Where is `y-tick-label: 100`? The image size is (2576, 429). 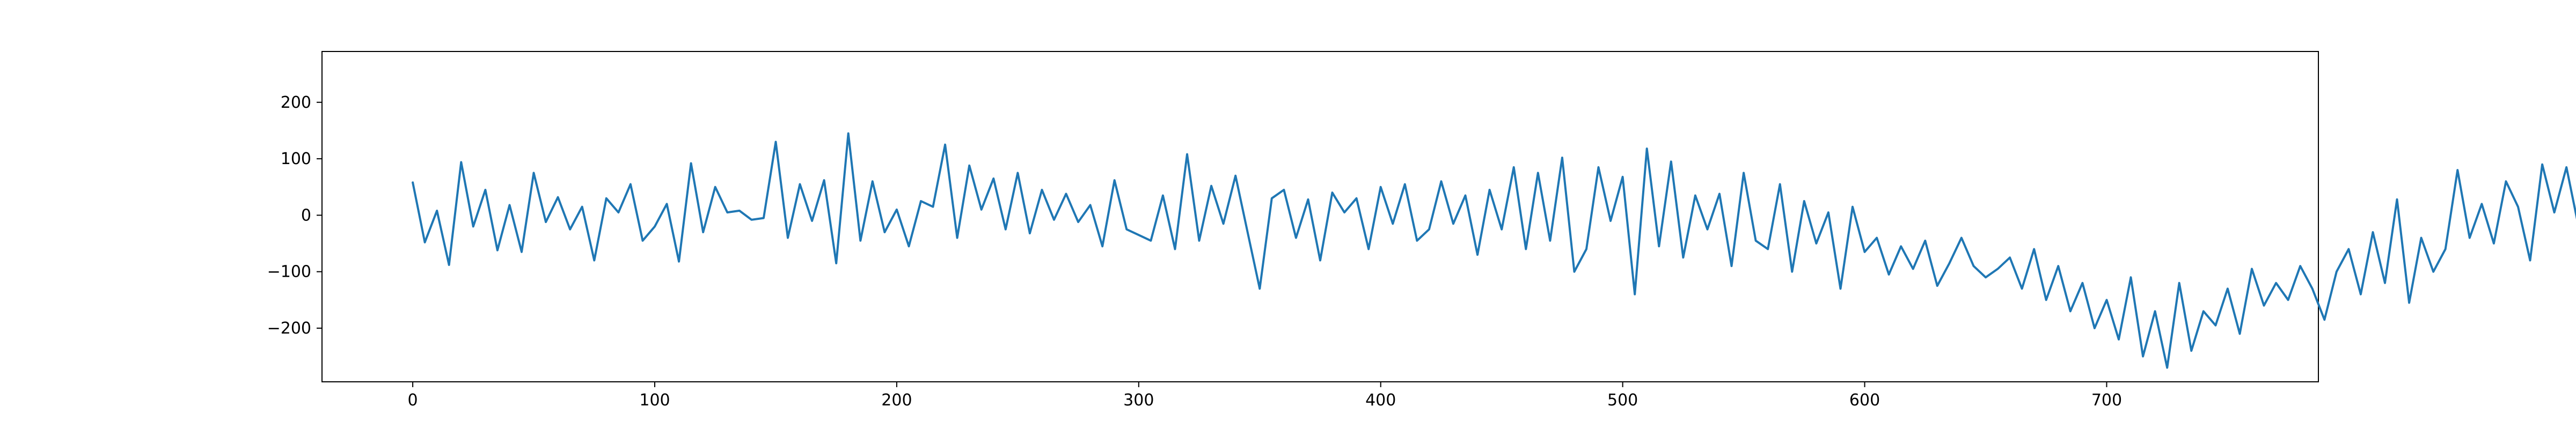 y-tick-label: 100 is located at coordinates (296, 159).